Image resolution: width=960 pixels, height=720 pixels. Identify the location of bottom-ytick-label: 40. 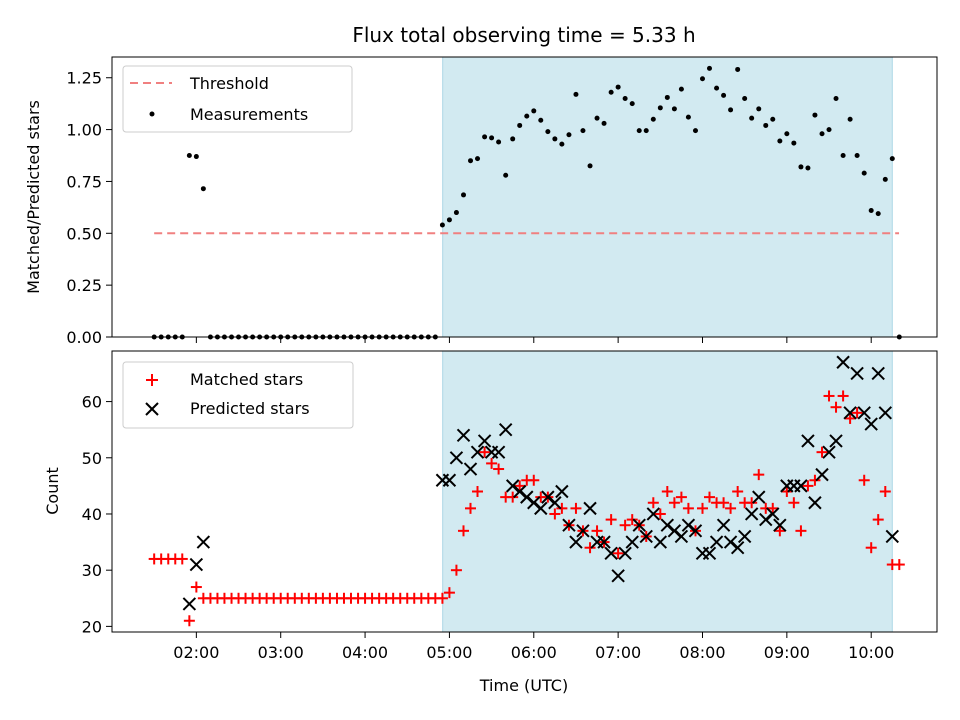
(92, 514).